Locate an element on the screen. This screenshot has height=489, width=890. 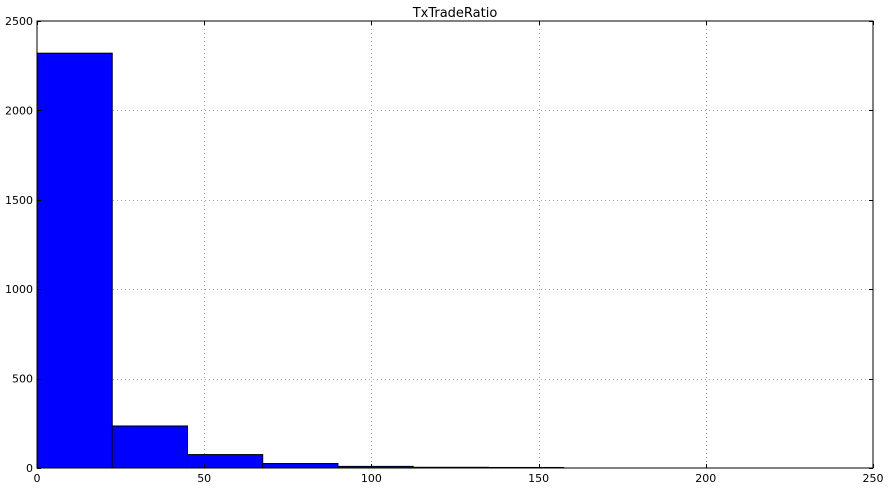
x-tick-label-3: 150 is located at coordinates (538, 478).